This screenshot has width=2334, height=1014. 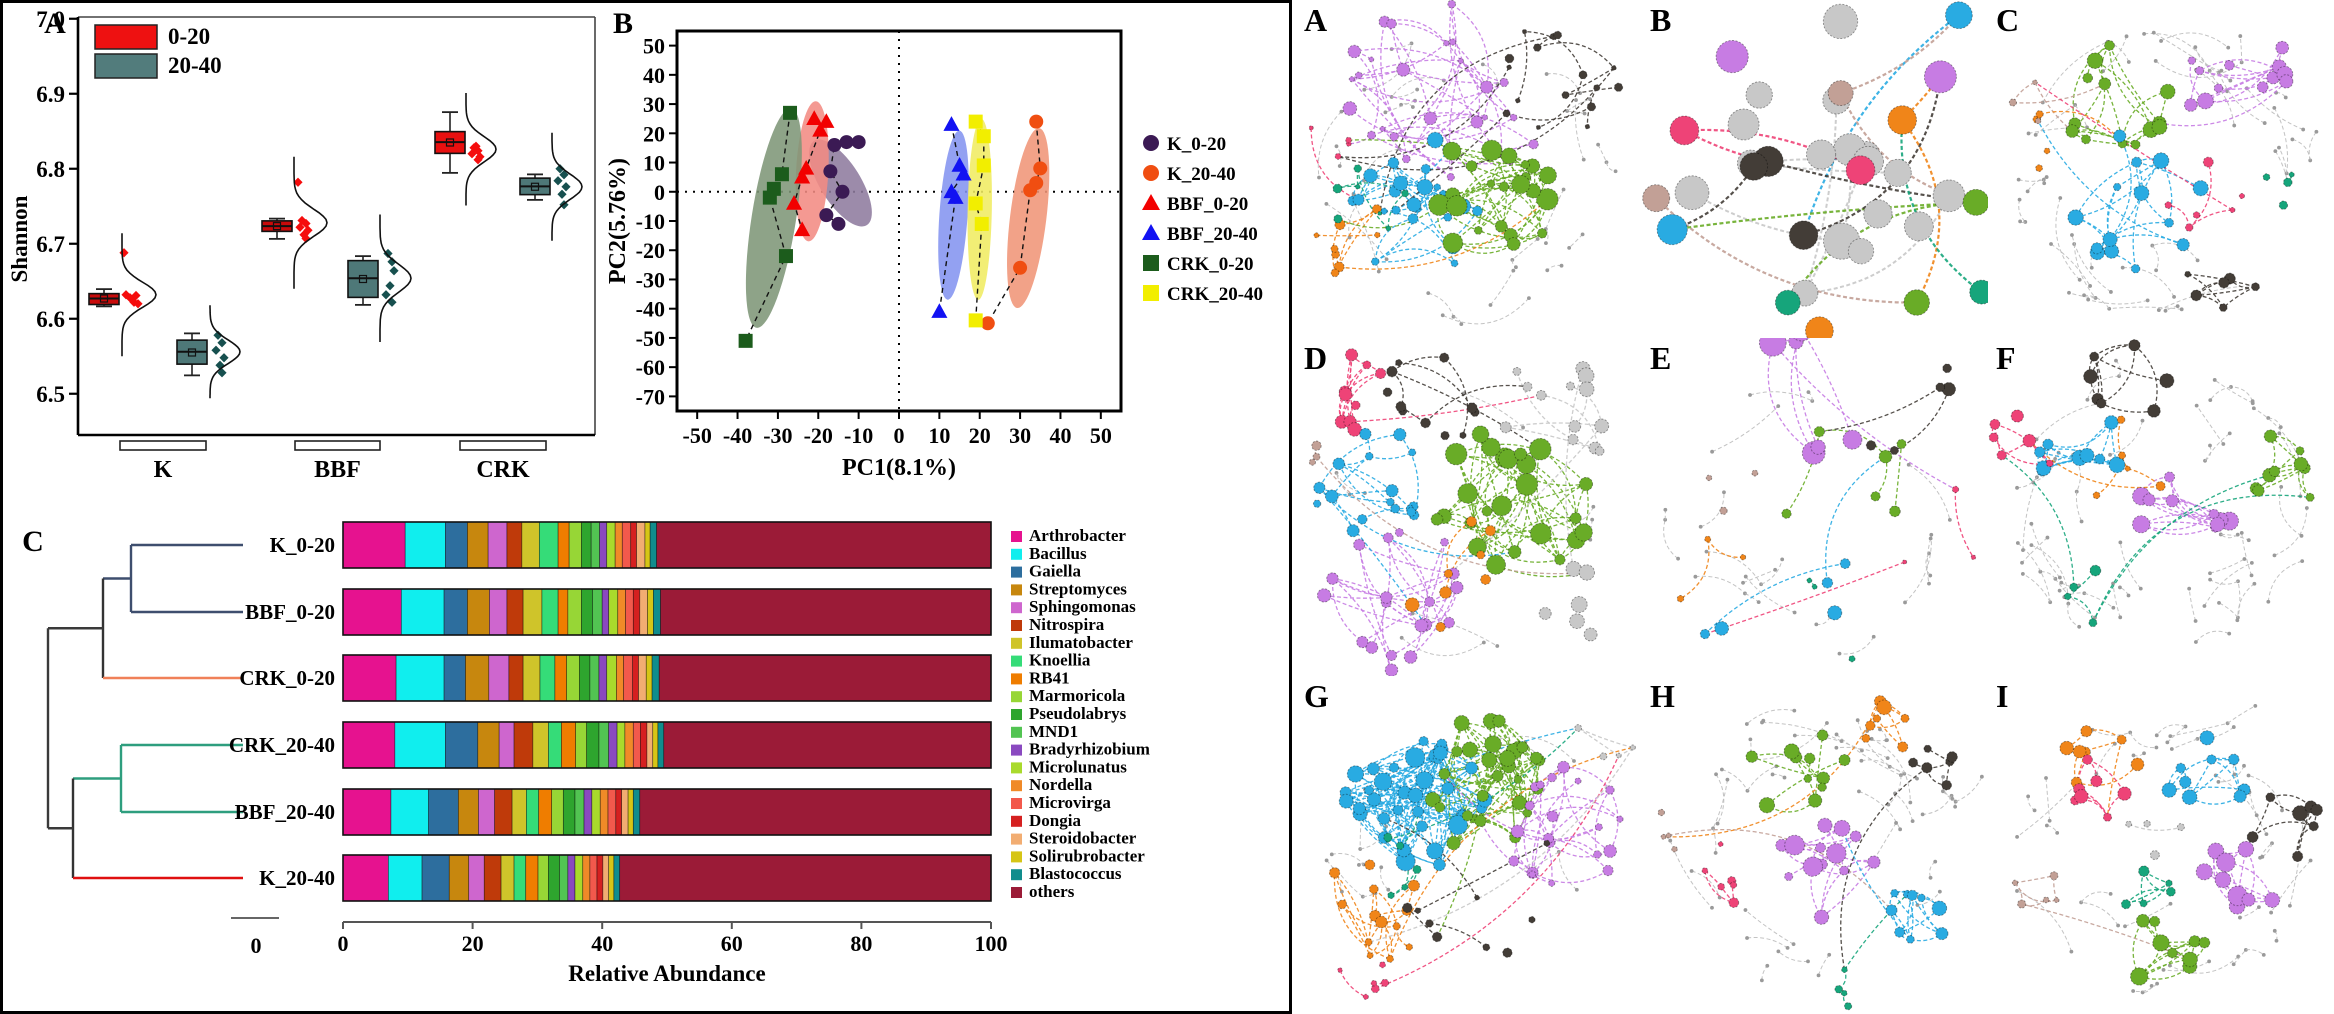 What do you see at coordinates (2161, 507) in the screenshot?
I see `network-panel-F: F` at bounding box center [2161, 507].